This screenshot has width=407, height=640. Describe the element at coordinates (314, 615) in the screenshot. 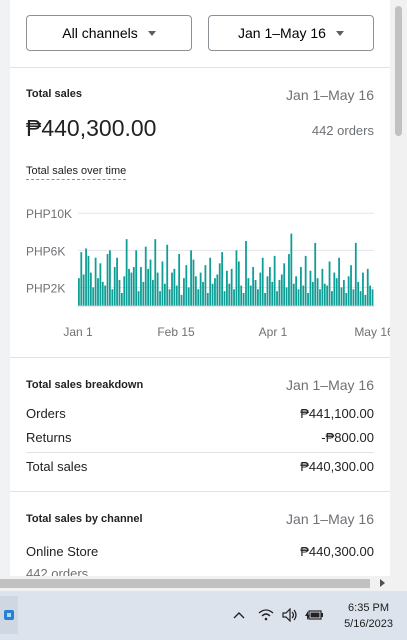

I see `battery-charging-icon` at that location.